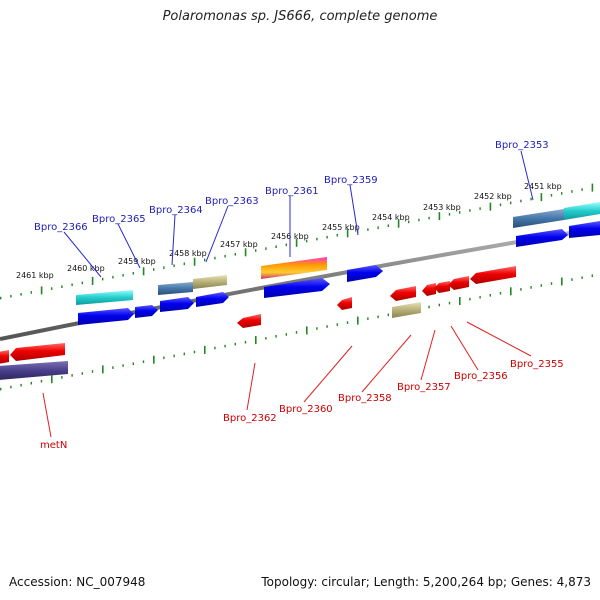 This screenshot has width=600, height=600. What do you see at coordinates (300, 16) in the screenshot?
I see `map-title: Polaromonas sp. JS666, complete genome` at bounding box center [300, 16].